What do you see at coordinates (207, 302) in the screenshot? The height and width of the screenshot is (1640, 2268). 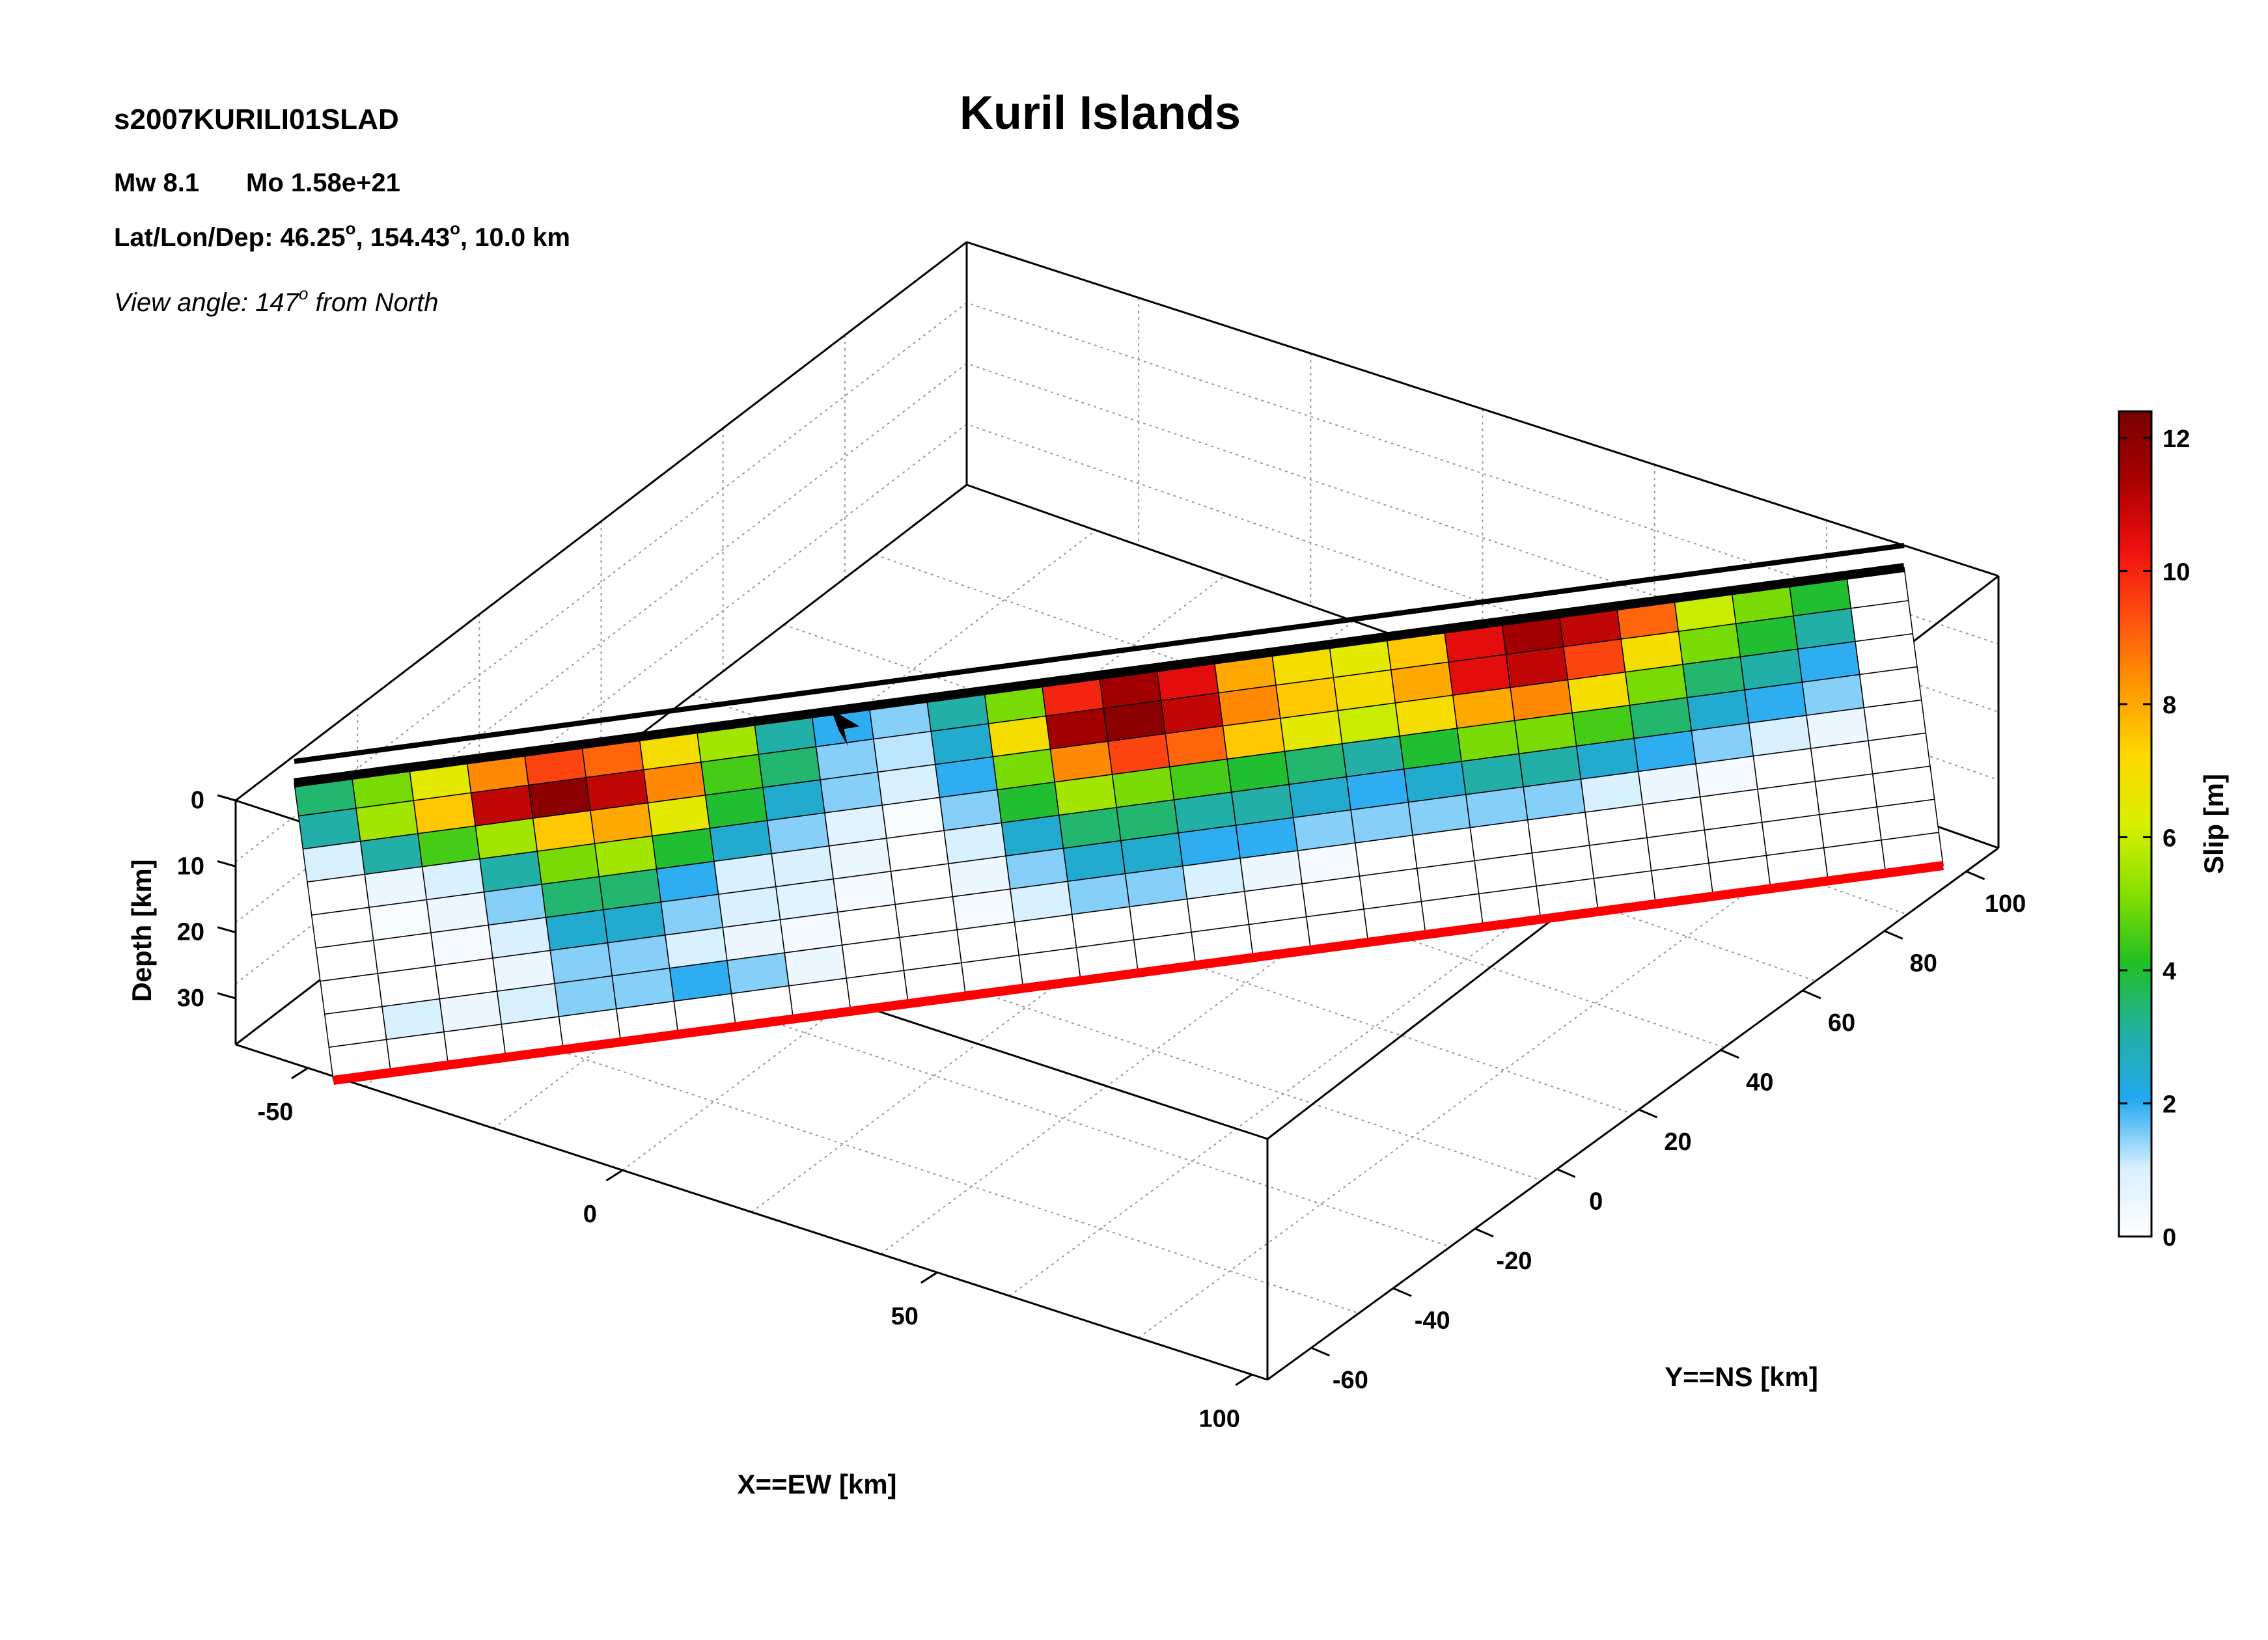 I see `view-angle-prefix: View angle: 147` at bounding box center [207, 302].